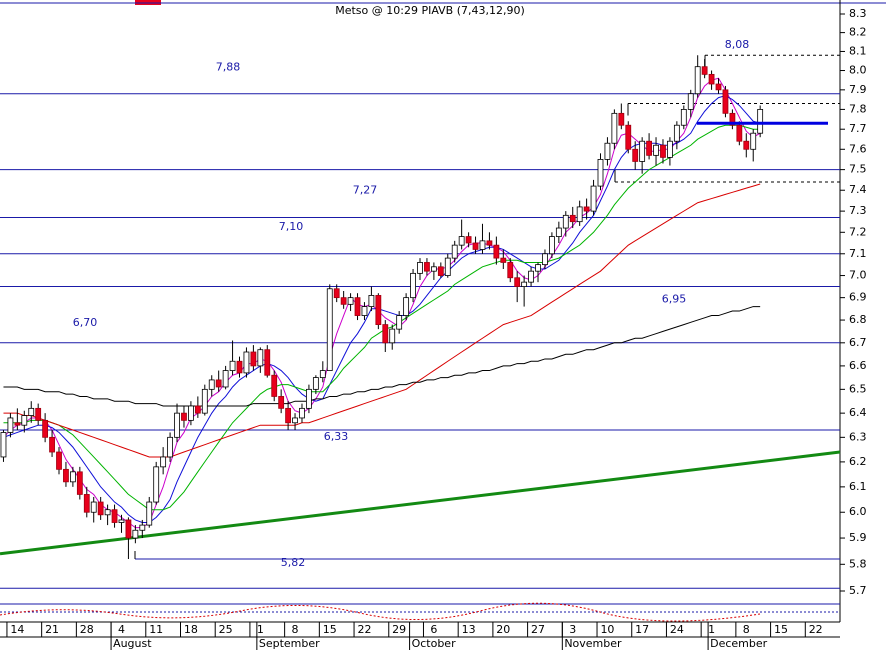 The width and height of the screenshot is (886, 650). What do you see at coordinates (382, 356) in the screenshot?
I see `moving-average-line` at bounding box center [382, 356].